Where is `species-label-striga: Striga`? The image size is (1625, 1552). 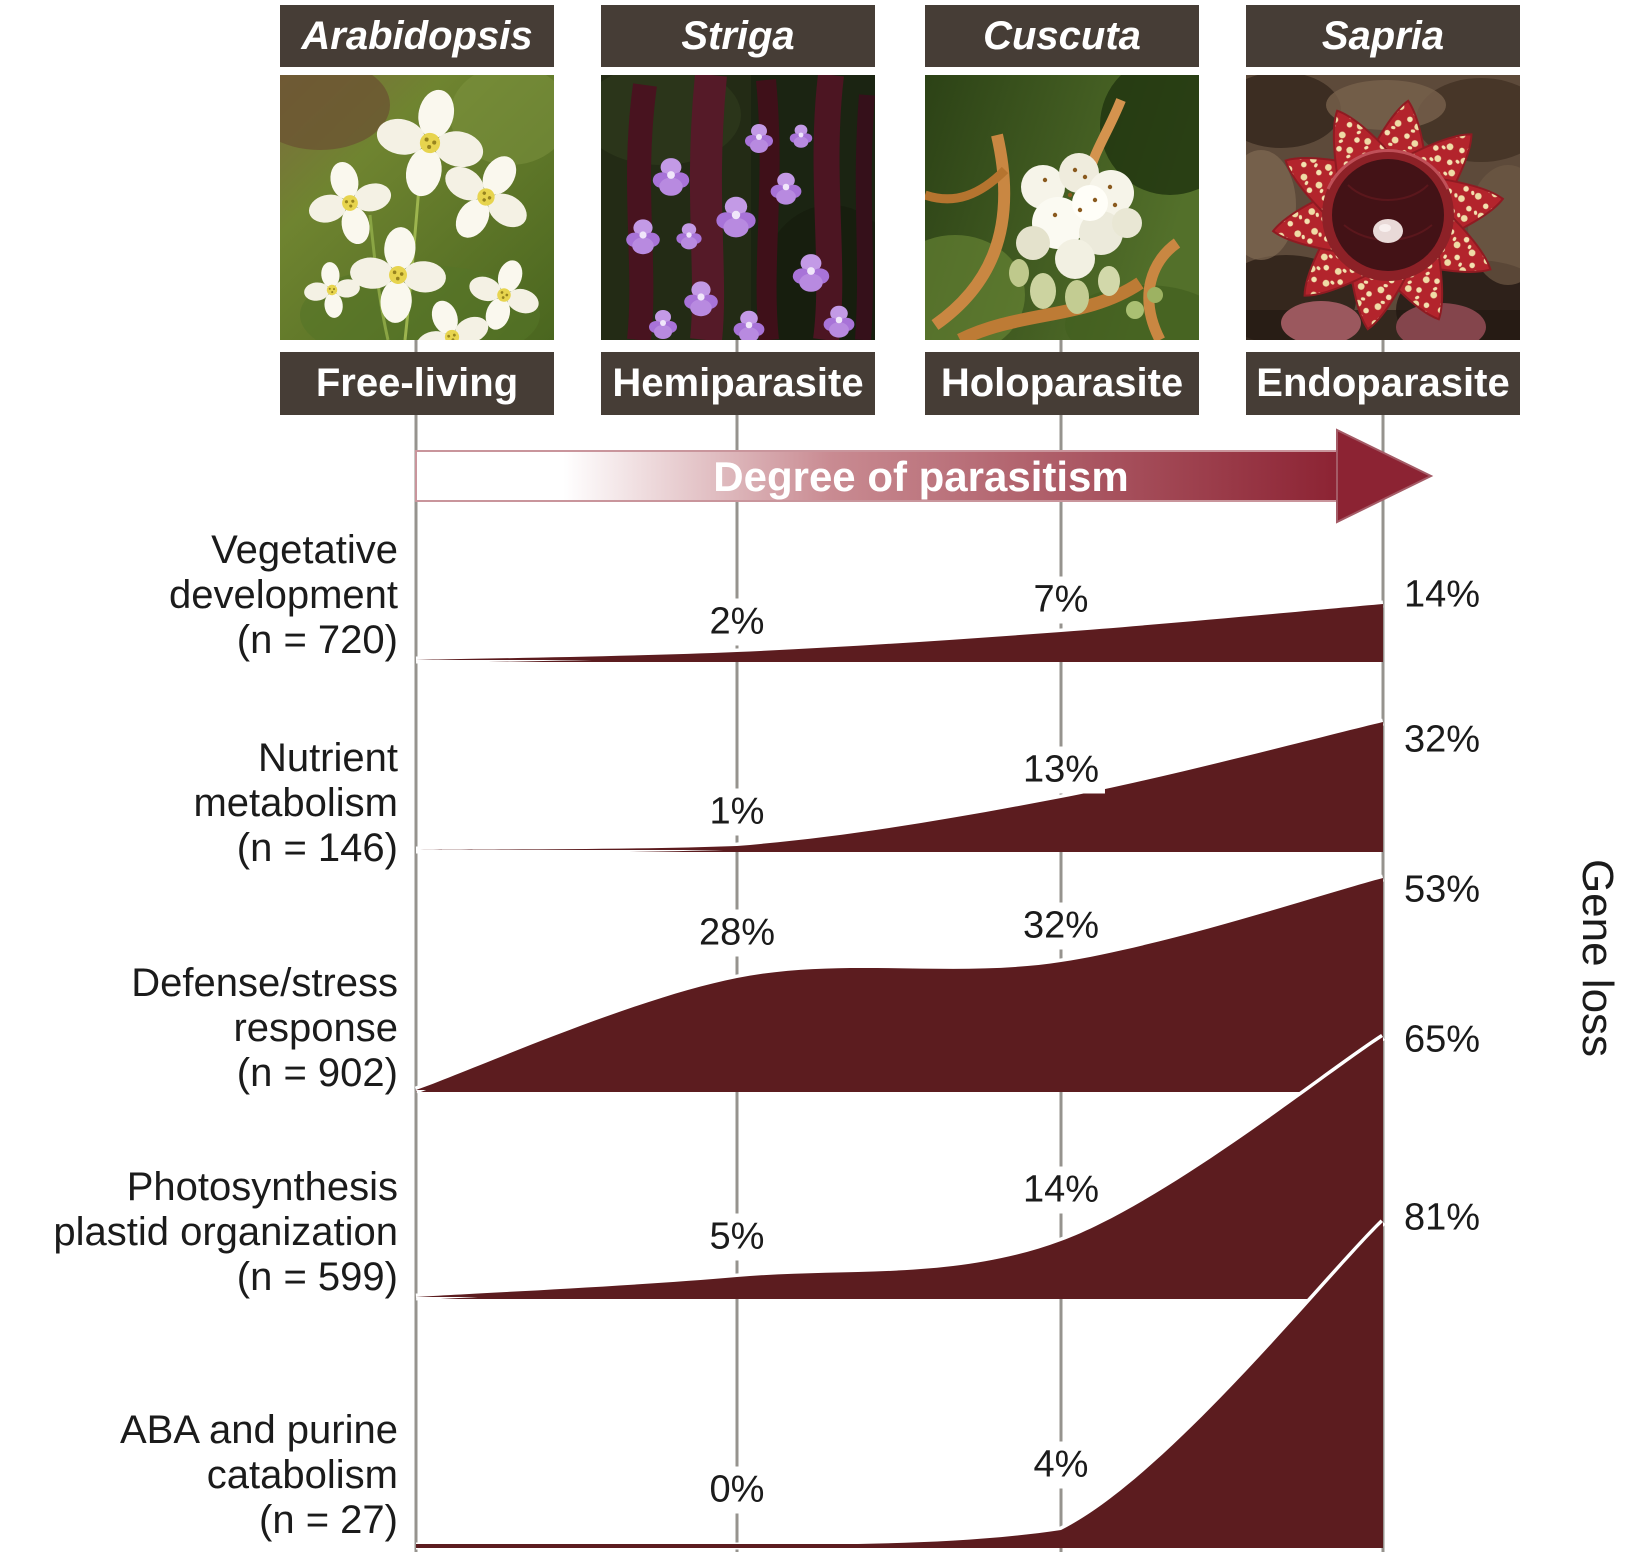
species-label-striga: Striga is located at coordinates (738, 36).